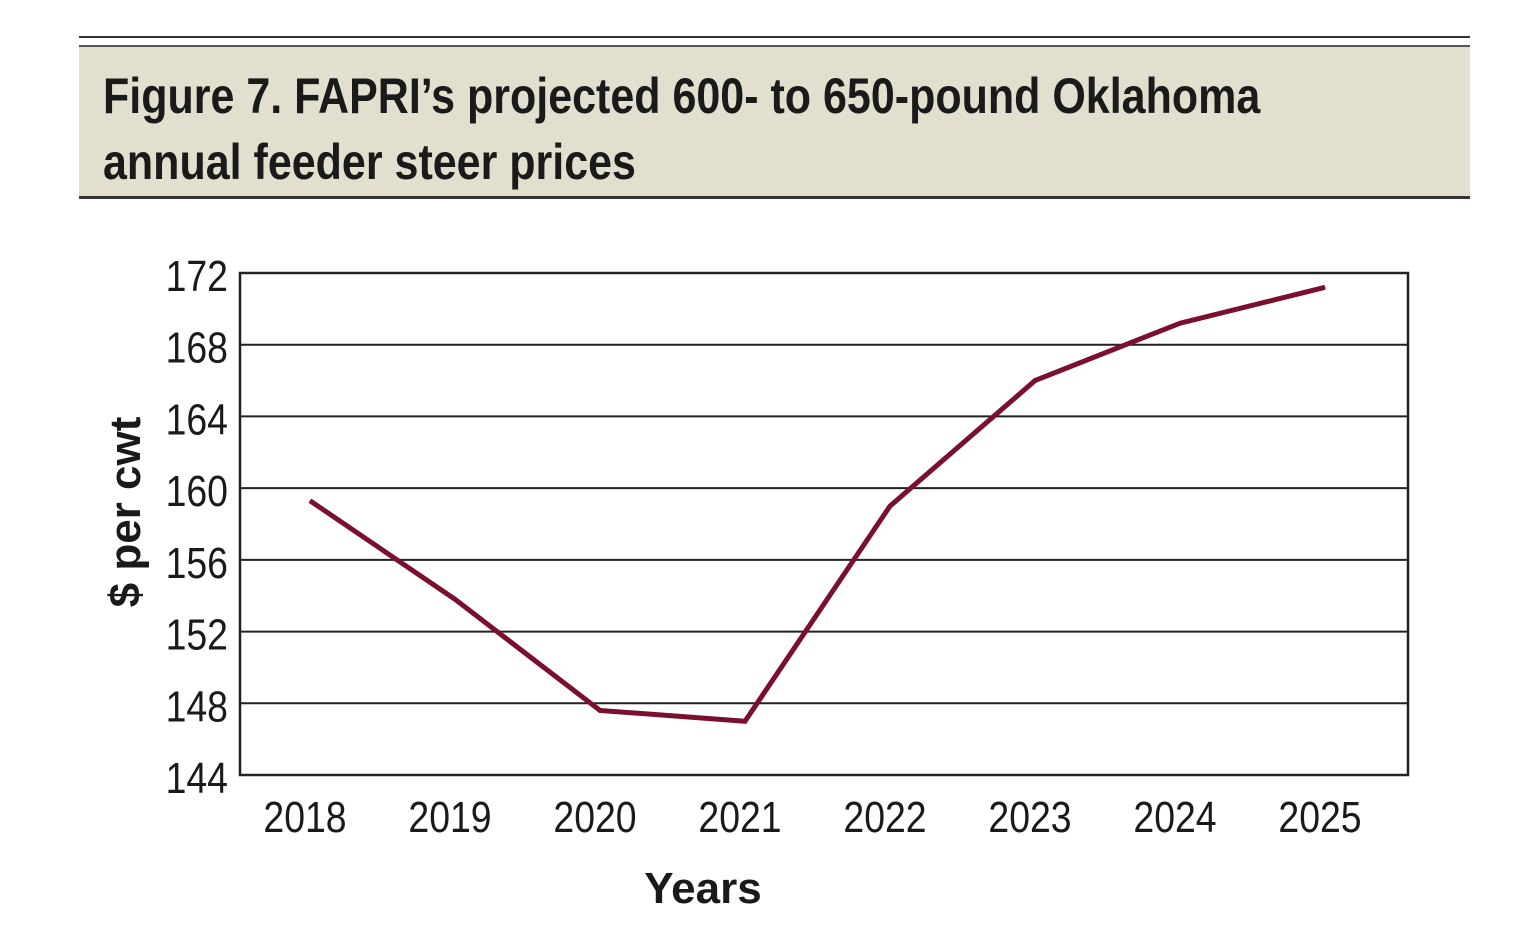 The height and width of the screenshot is (928, 1540). Describe the element at coordinates (197, 563) in the screenshot. I see `y-tick-label: 156` at that location.